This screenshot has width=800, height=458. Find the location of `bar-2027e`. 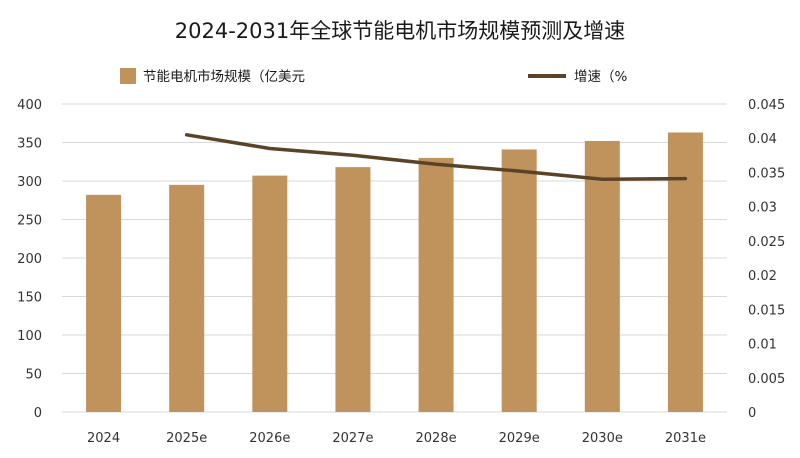

bar-2027e is located at coordinates (353, 289).